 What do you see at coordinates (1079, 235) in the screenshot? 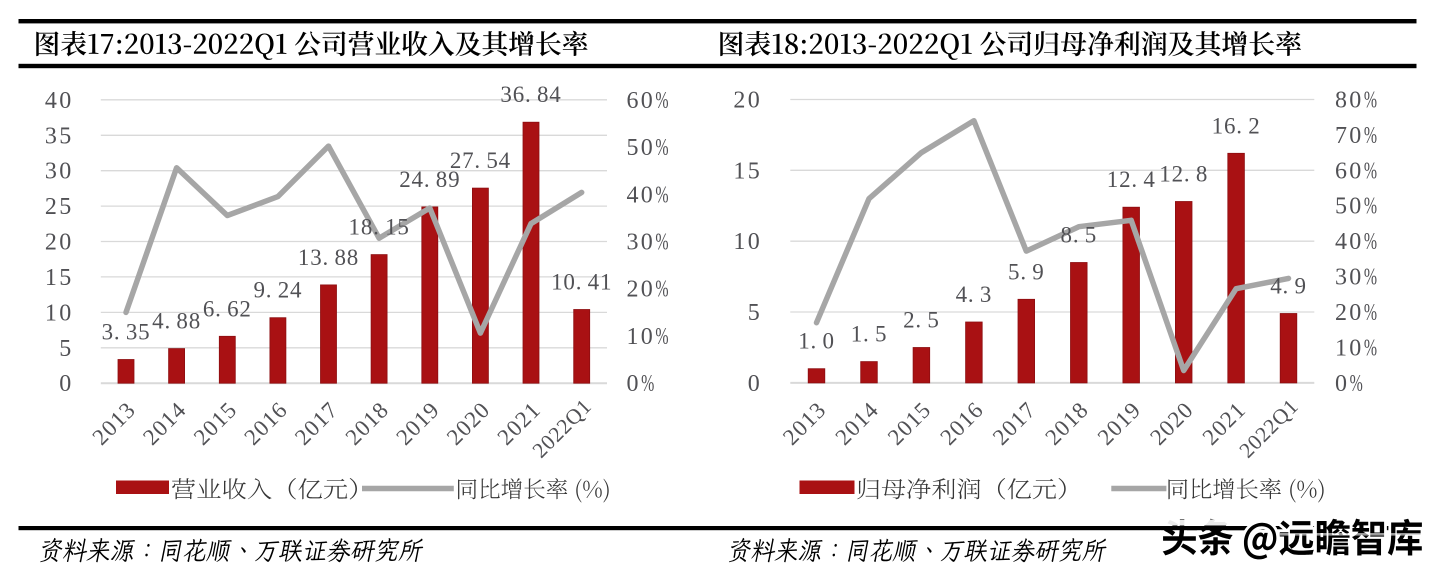
I see `svg-text: 8. 5` at bounding box center [1079, 235].